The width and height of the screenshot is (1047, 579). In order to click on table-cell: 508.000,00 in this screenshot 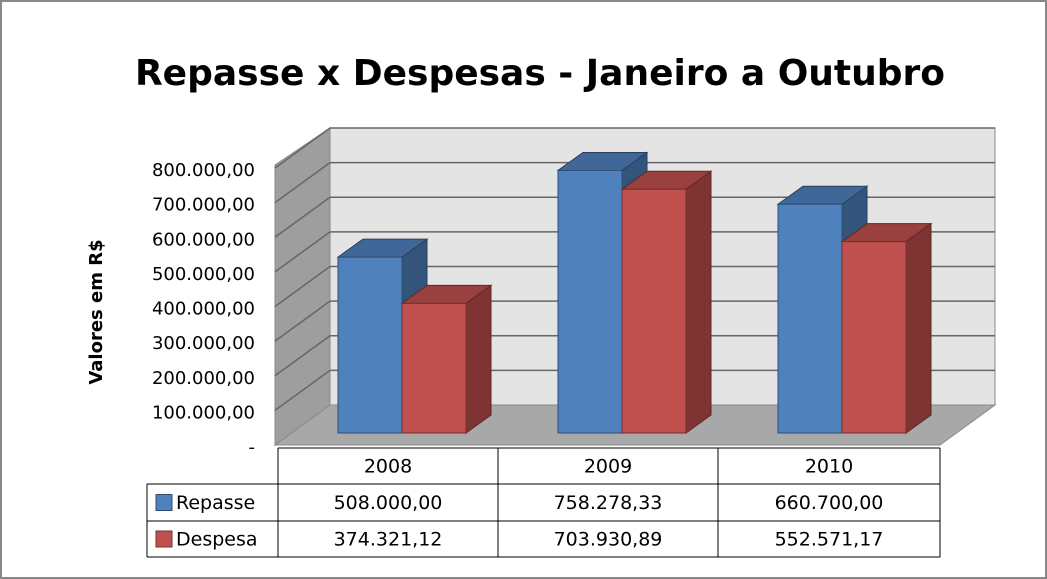, I will do `click(388, 503)`.